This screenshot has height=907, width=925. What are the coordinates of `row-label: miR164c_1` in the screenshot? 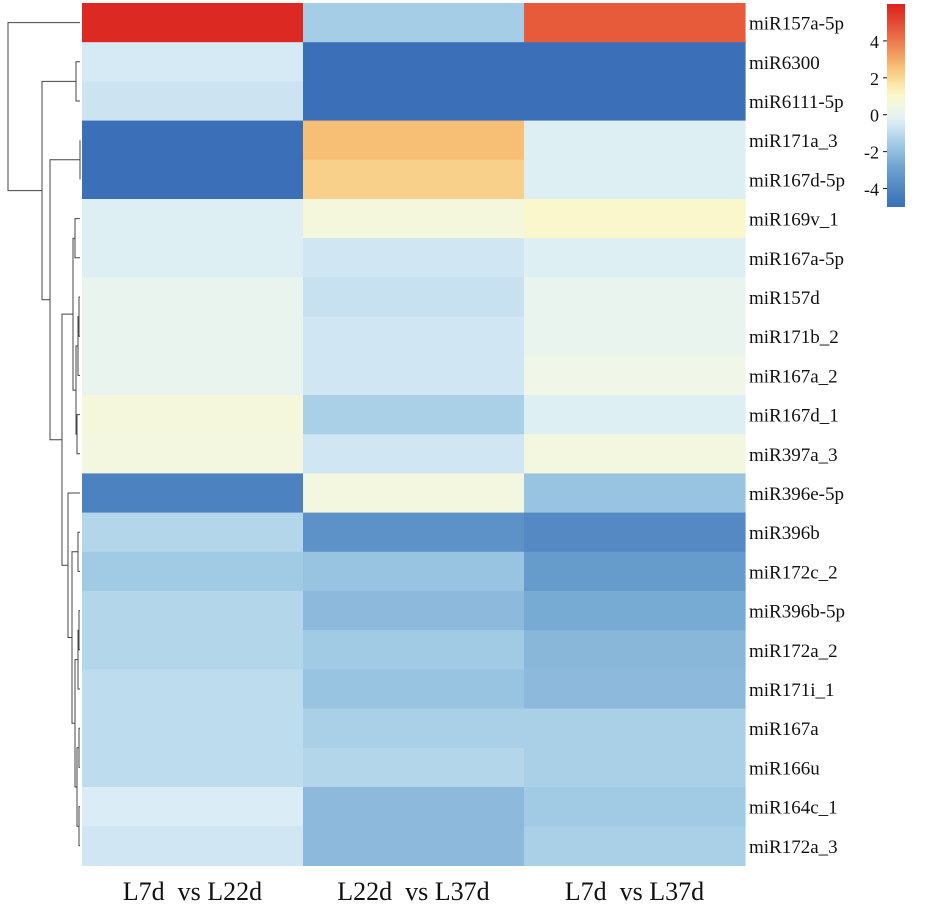 It's located at (793, 808).